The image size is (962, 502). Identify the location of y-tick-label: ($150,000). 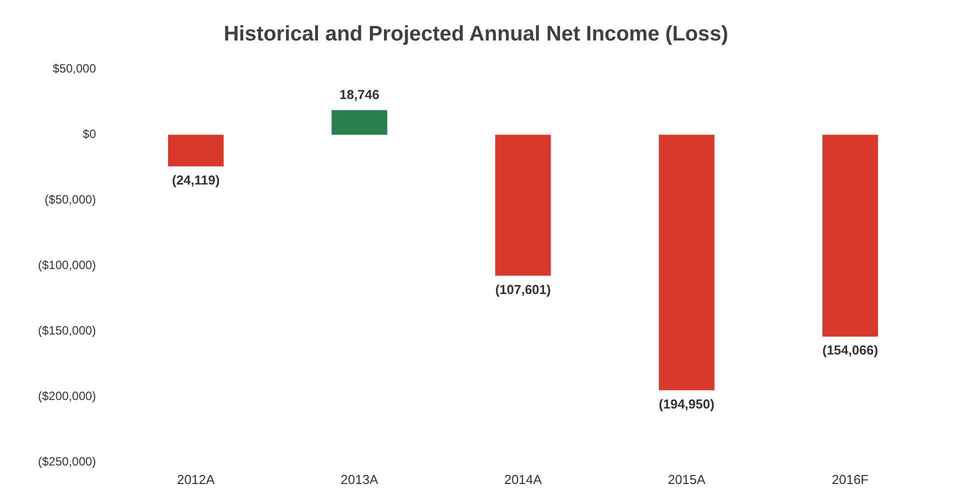
(67, 331).